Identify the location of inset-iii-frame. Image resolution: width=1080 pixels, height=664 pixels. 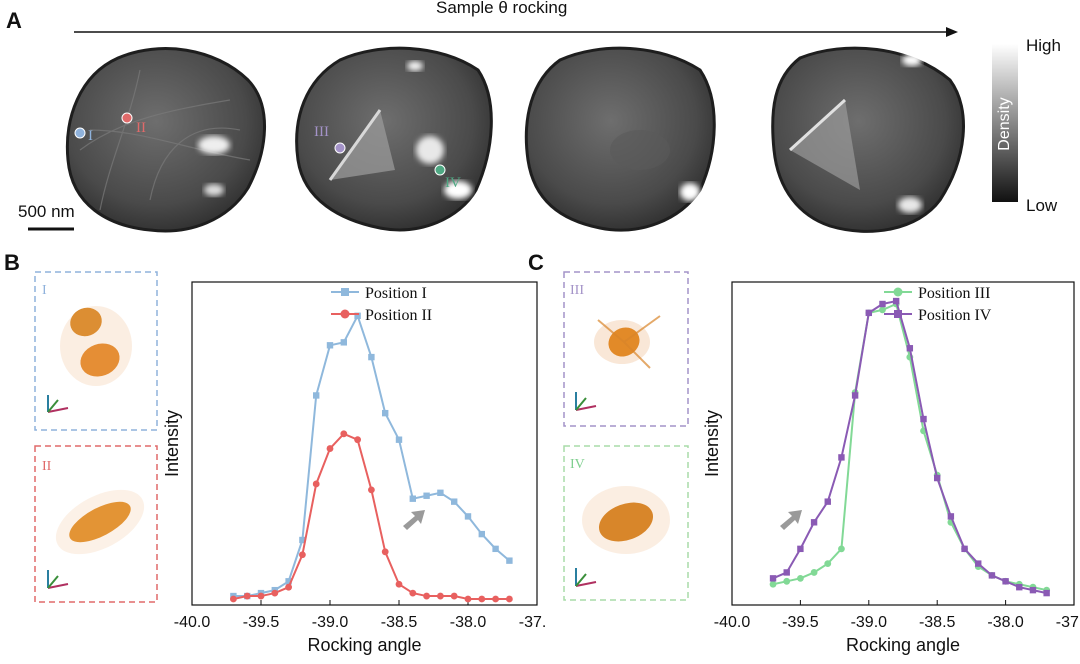
(626, 349).